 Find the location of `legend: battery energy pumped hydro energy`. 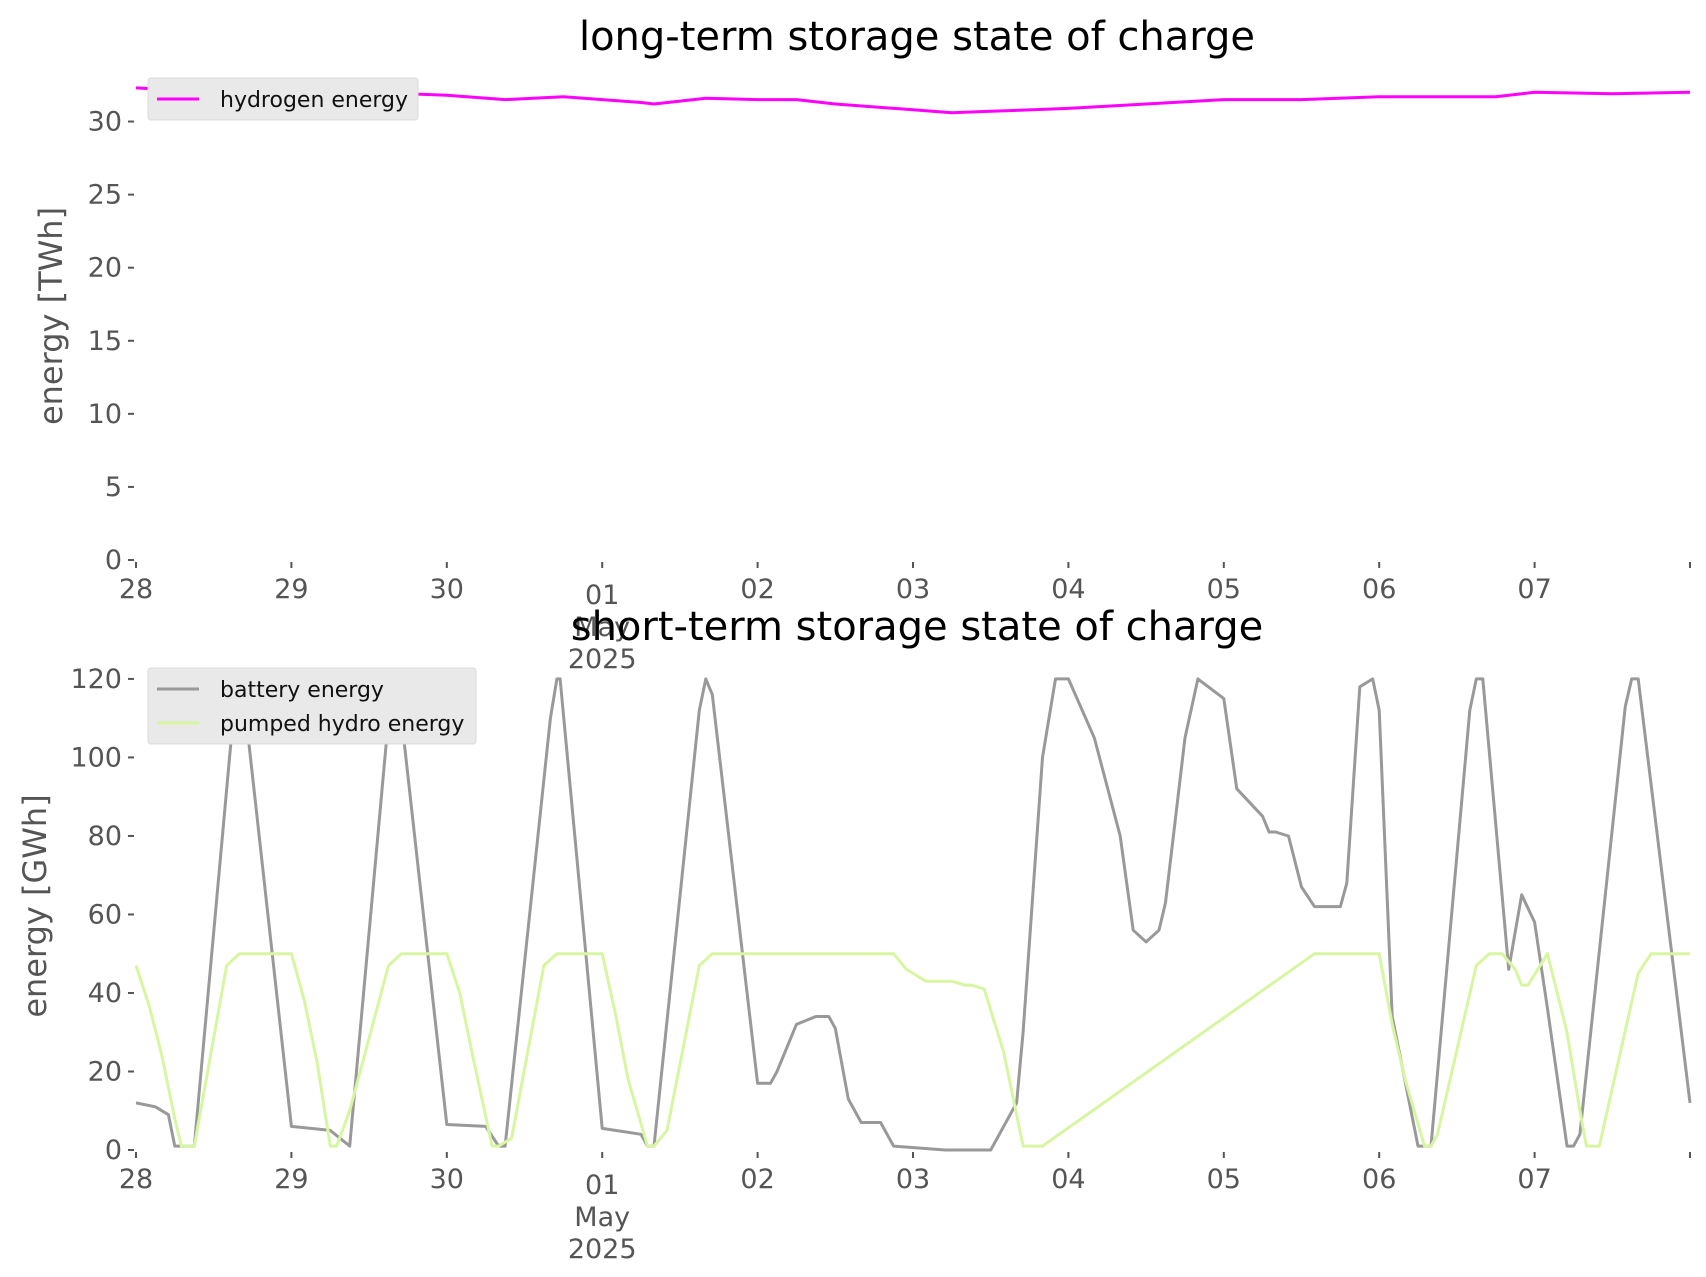

legend: battery energy pumped hydro energy is located at coordinates (312, 706).